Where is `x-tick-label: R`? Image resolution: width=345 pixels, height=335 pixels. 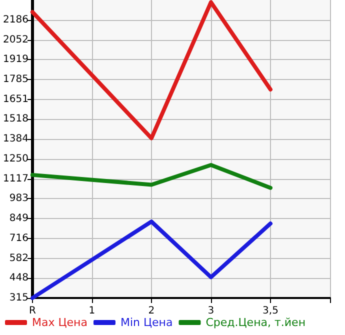 x-tick-label: R is located at coordinates (32, 311).